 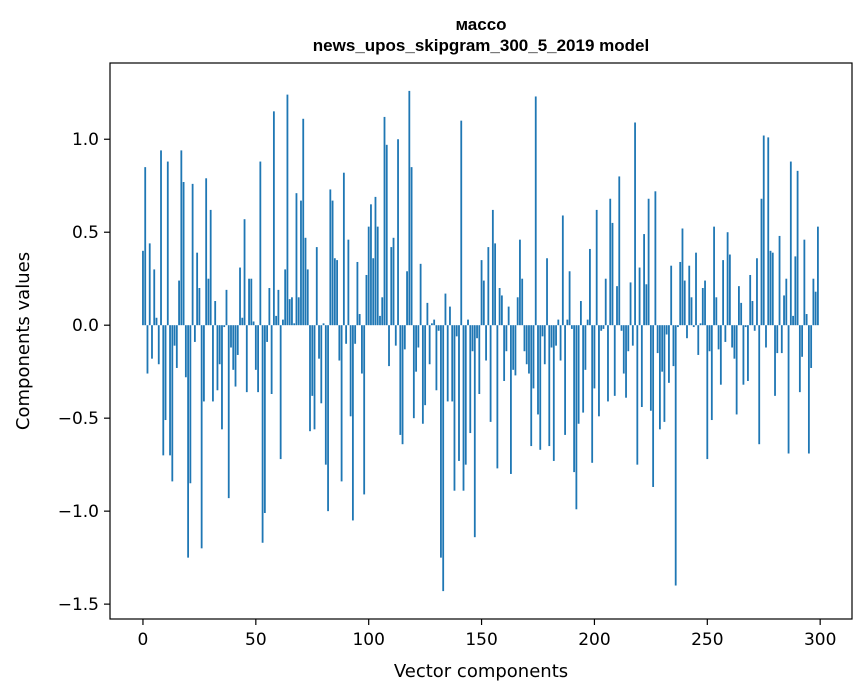 I want to click on x-tick-label: 250, so click(x=707, y=640).